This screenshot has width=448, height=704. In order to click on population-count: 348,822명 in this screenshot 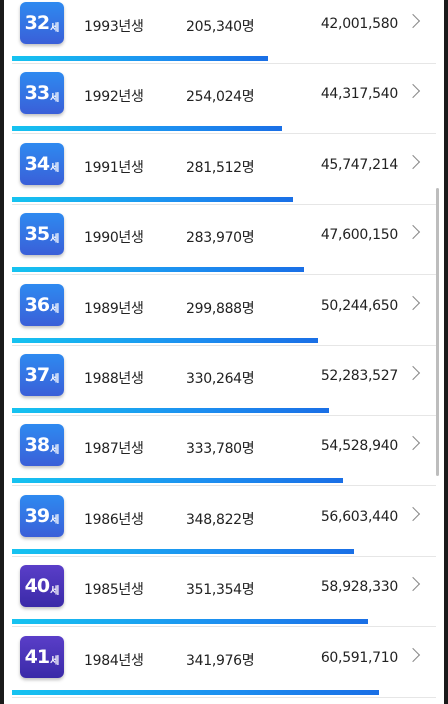, I will do `click(220, 519)`.